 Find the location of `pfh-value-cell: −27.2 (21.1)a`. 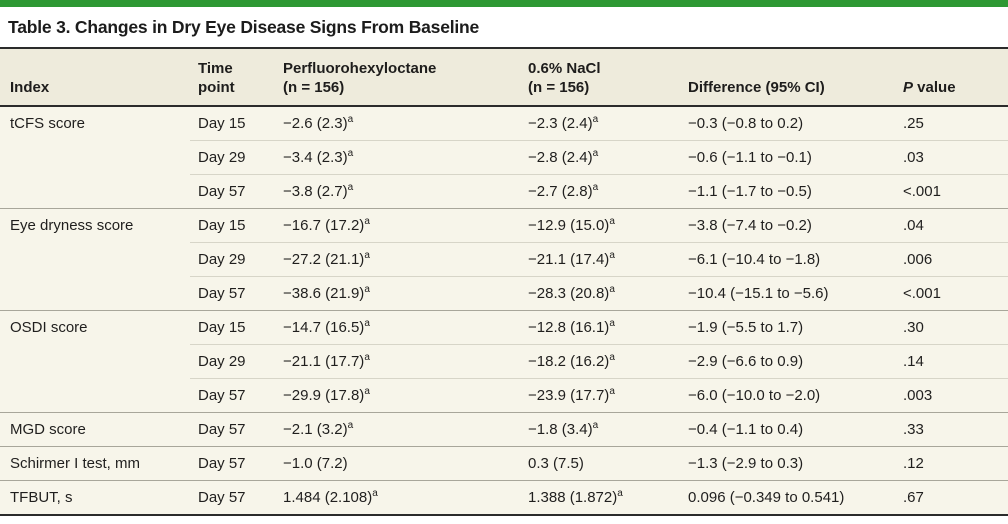

pfh-value-cell: −27.2 (21.1)a is located at coordinates (397, 259).